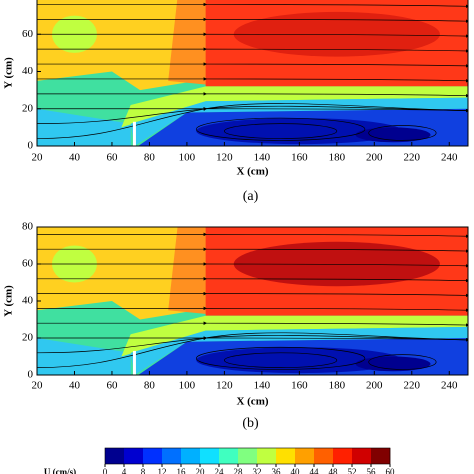  What do you see at coordinates (315, 470) in the screenshot?
I see `colorbar-tick-label: 44` at bounding box center [315, 470].